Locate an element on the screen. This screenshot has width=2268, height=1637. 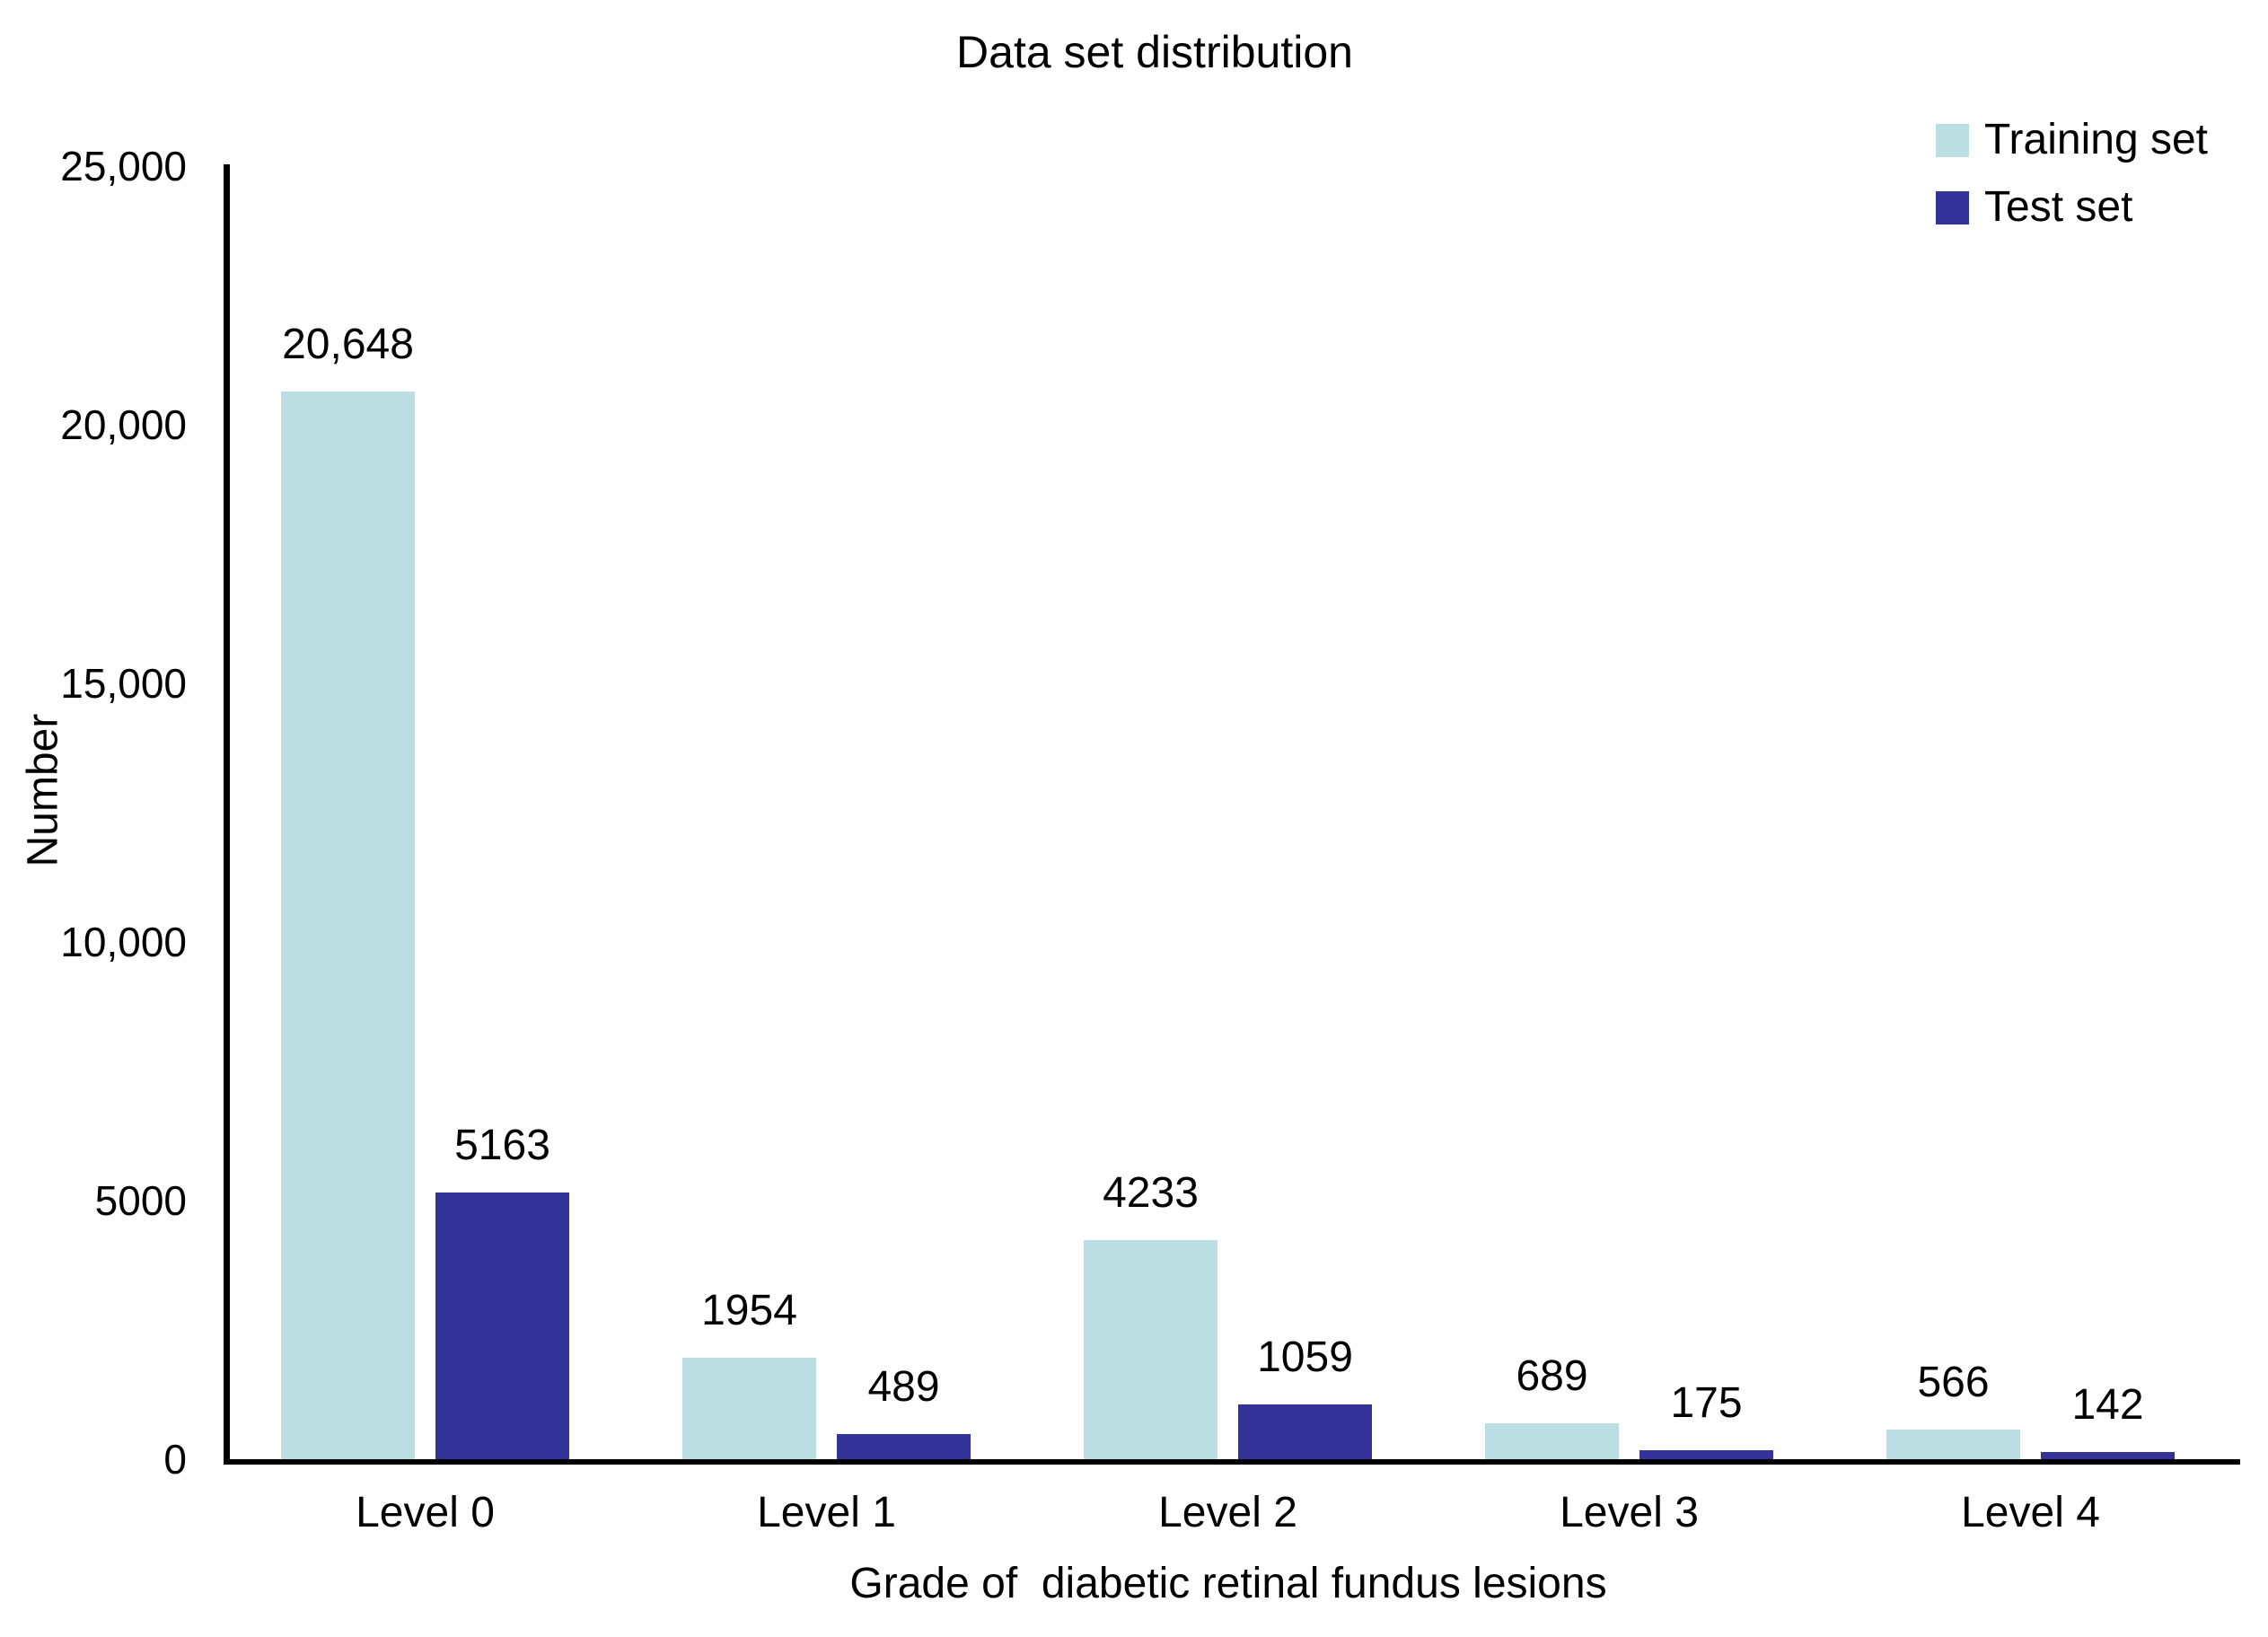
y-tick-label-15-000: 15,000 is located at coordinates (123, 684).